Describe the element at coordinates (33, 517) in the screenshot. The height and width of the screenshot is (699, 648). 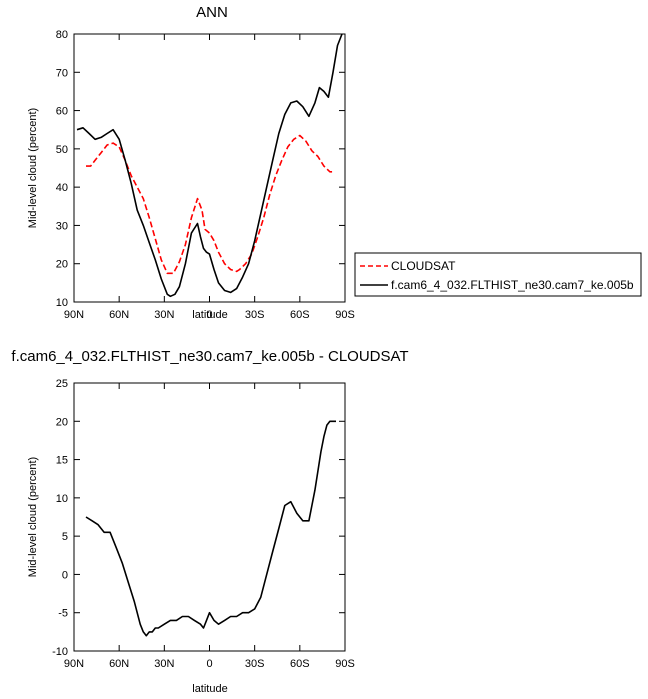
I see `chart-bottom-y-label: Mid-level cloud (percent)` at that location.